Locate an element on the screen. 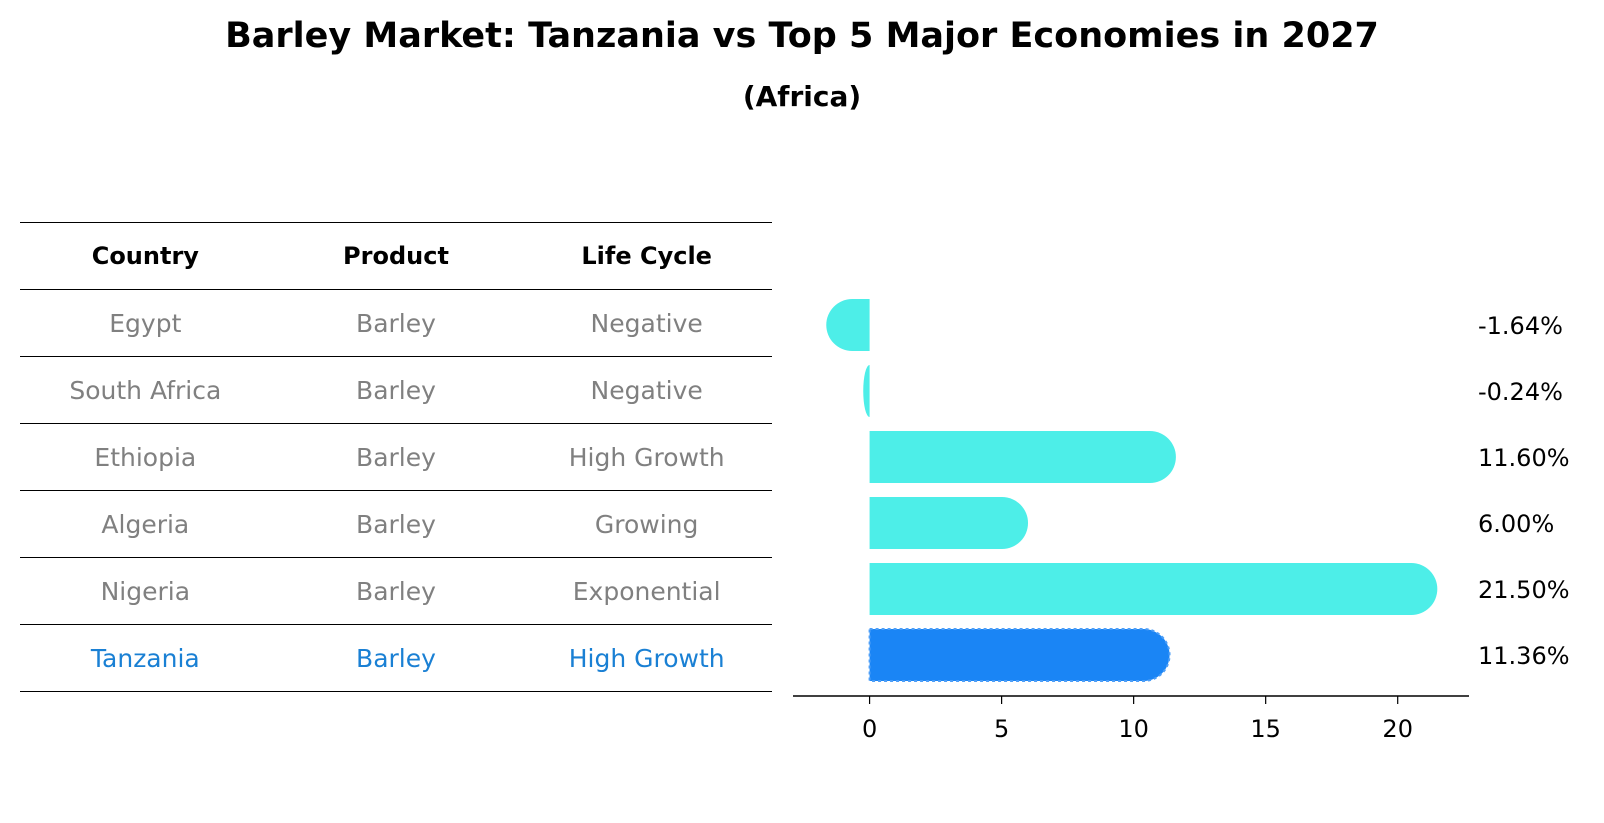  cell-country: Tanzania is located at coordinates (145, 658).